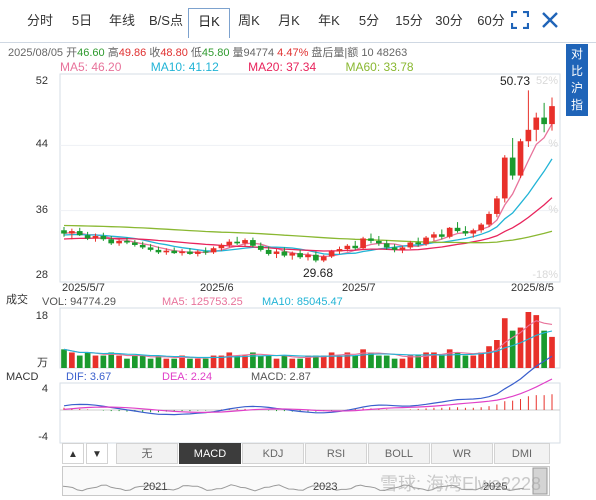 The height and width of the screenshot is (500, 596). I want to click on macd-dea-line, so click(308, 396).